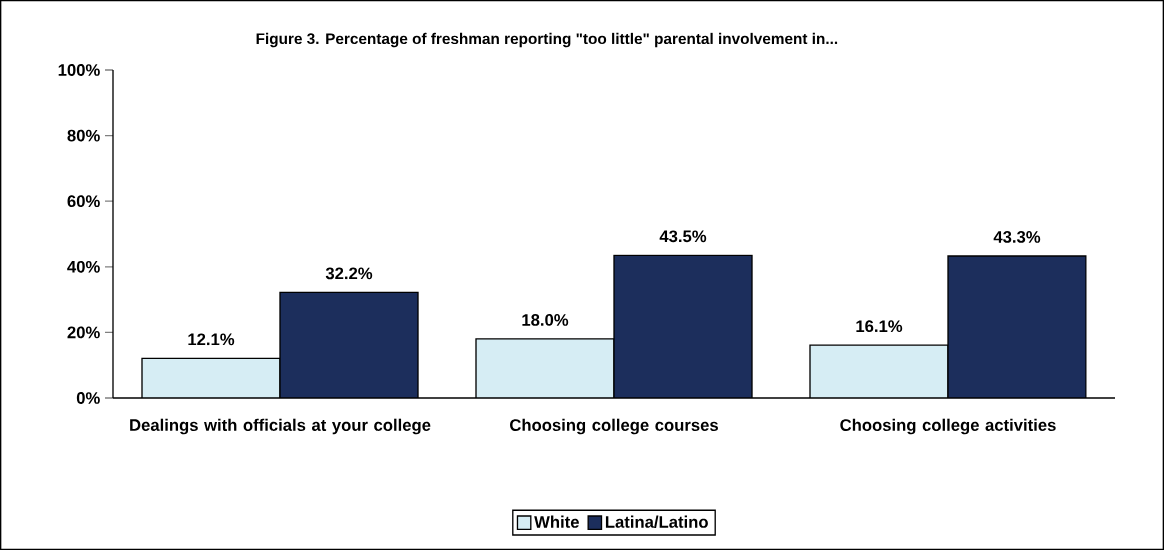  I want to click on legend-label: Latina/Latino, so click(656, 522).